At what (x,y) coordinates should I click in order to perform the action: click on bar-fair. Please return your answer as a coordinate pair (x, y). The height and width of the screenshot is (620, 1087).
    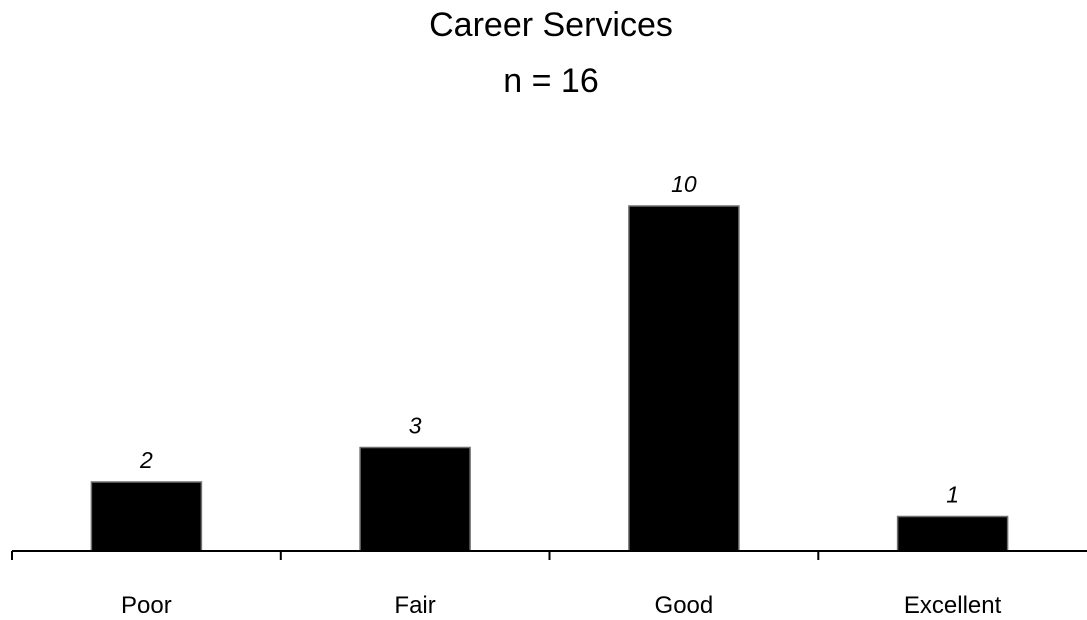
    Looking at the image, I should click on (415, 499).